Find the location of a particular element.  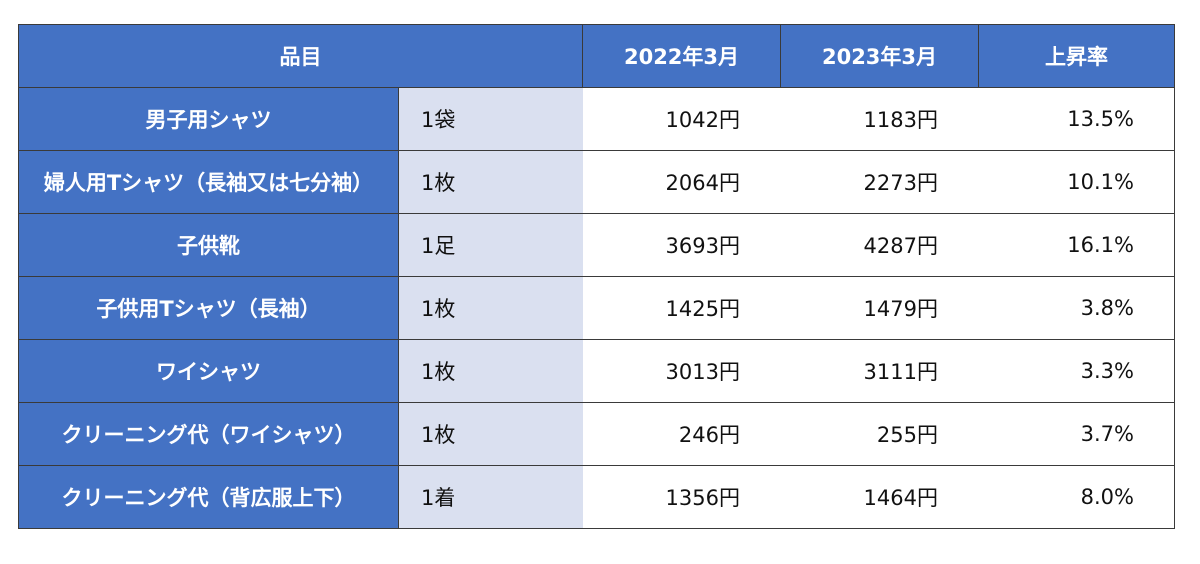

price-2023-cell: 255円 is located at coordinates (879, 434).